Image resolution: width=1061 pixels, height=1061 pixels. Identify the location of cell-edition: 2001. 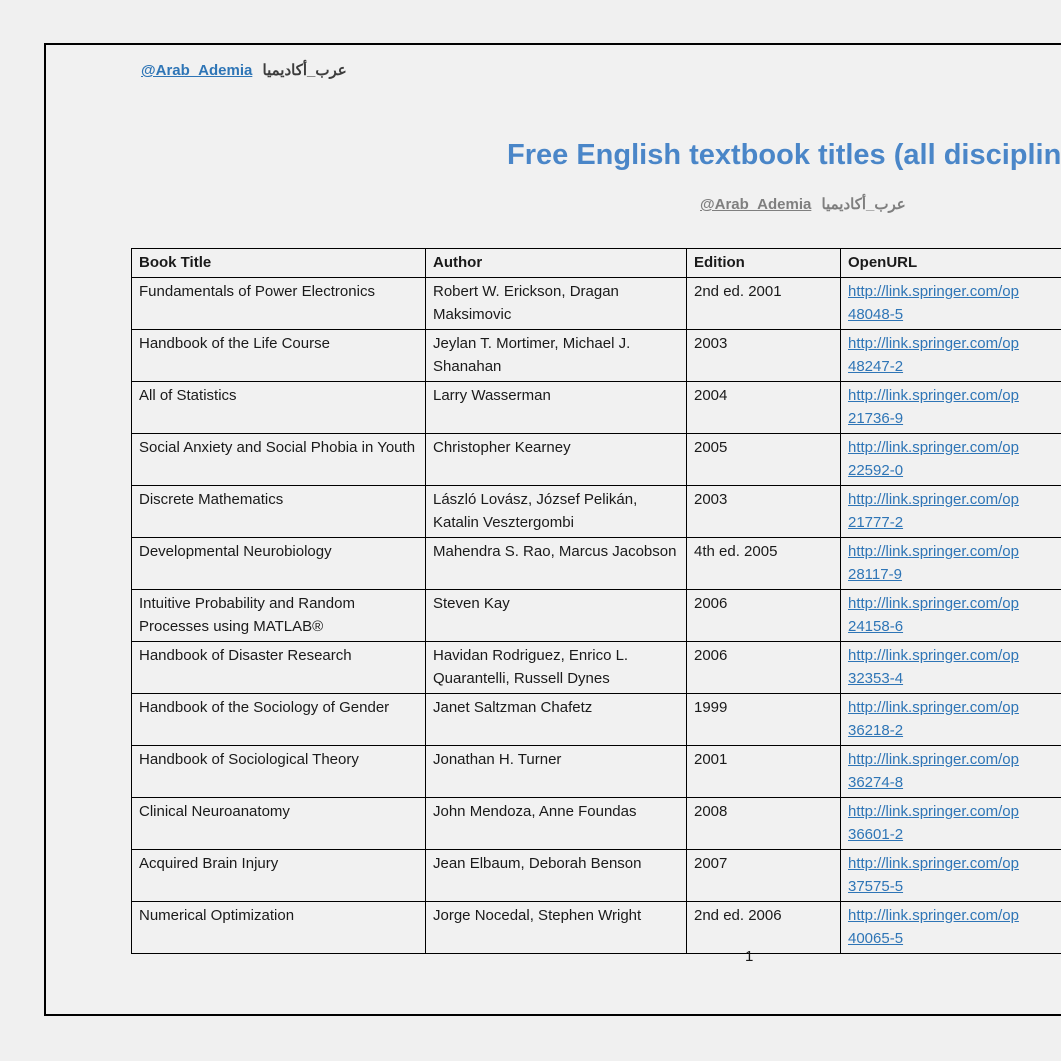
(763, 771).